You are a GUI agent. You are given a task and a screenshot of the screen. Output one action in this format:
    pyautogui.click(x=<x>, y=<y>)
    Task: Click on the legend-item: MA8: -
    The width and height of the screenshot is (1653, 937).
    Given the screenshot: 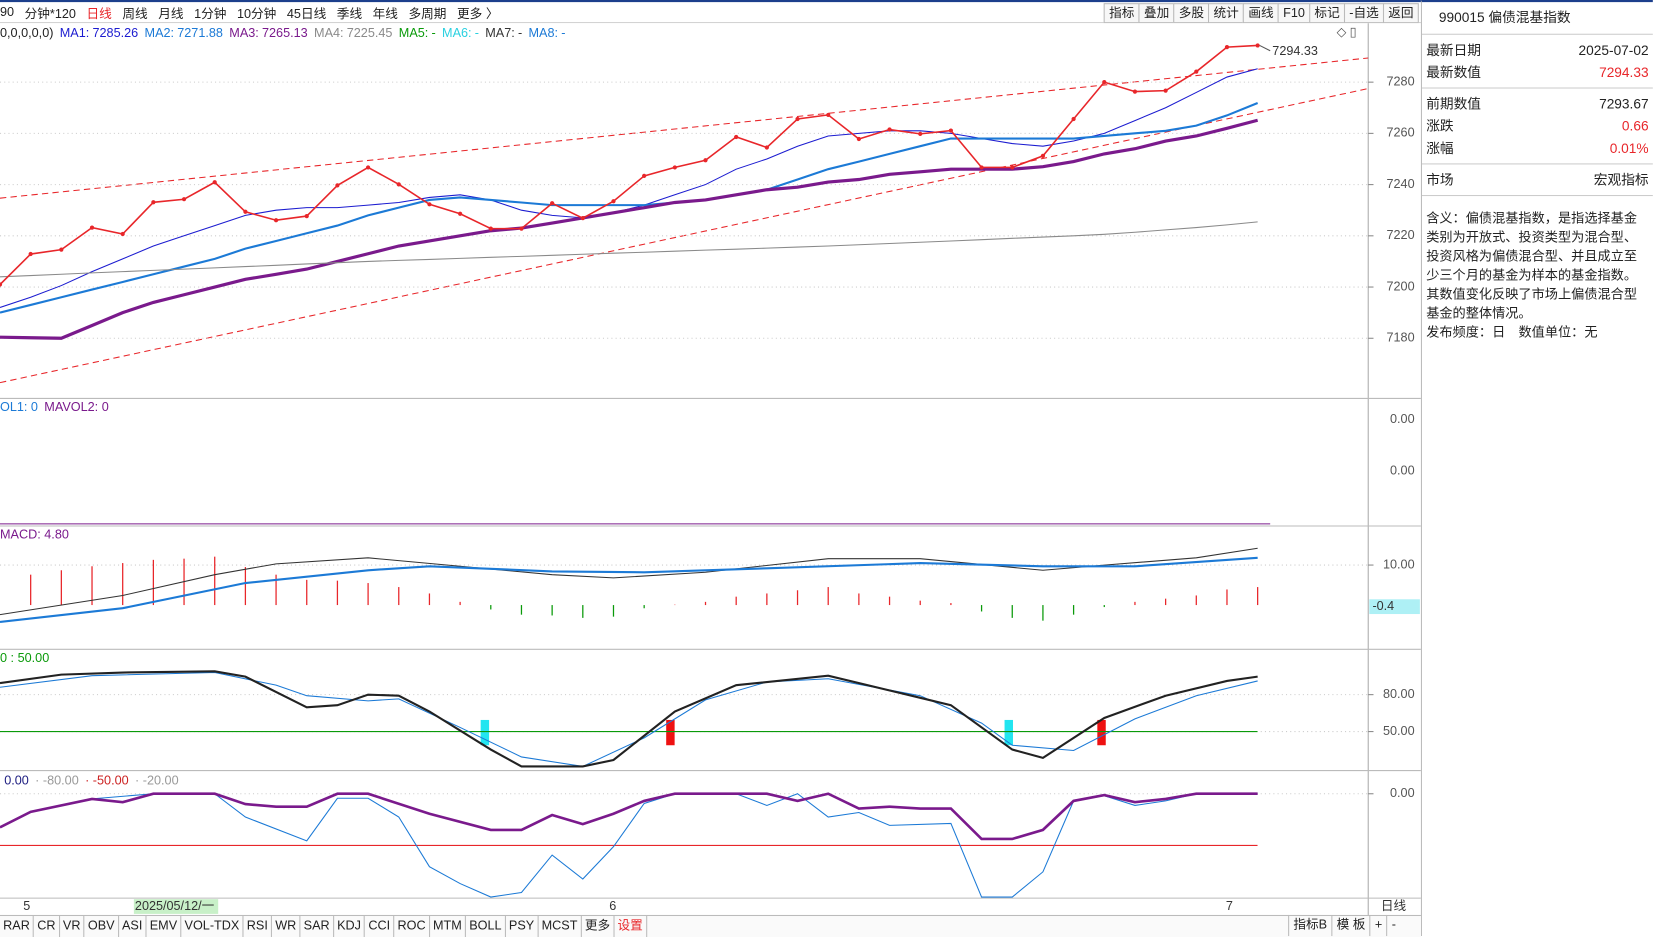 What is the action you would take?
    pyautogui.click(x=546, y=32)
    